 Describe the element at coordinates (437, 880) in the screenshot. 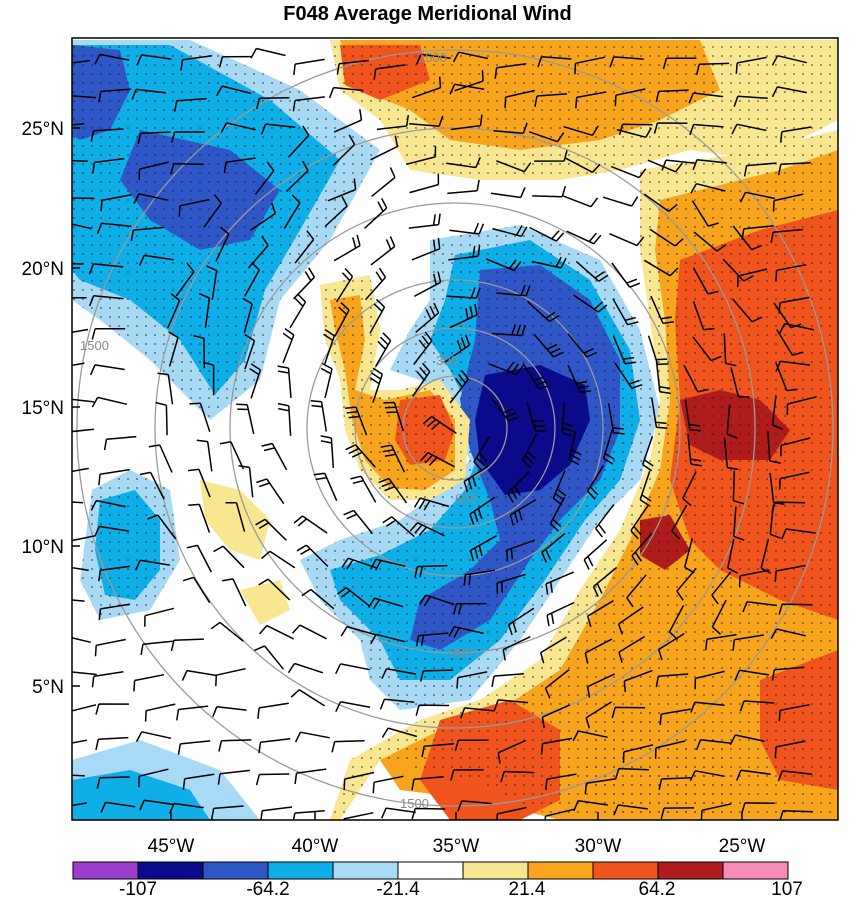

I see `colorbar: -107 -64.2 -21.4 21.4 64.2 107` at that location.